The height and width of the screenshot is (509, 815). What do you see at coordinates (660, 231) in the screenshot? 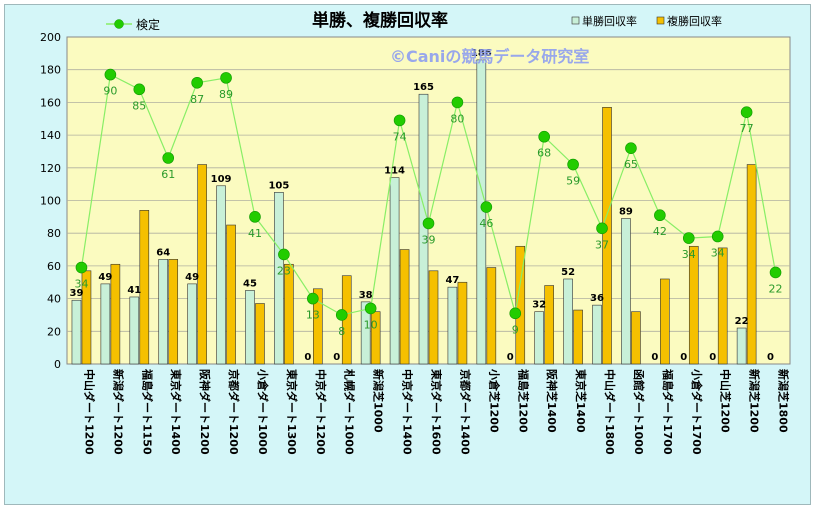
I see `line-label: 42` at bounding box center [660, 231].